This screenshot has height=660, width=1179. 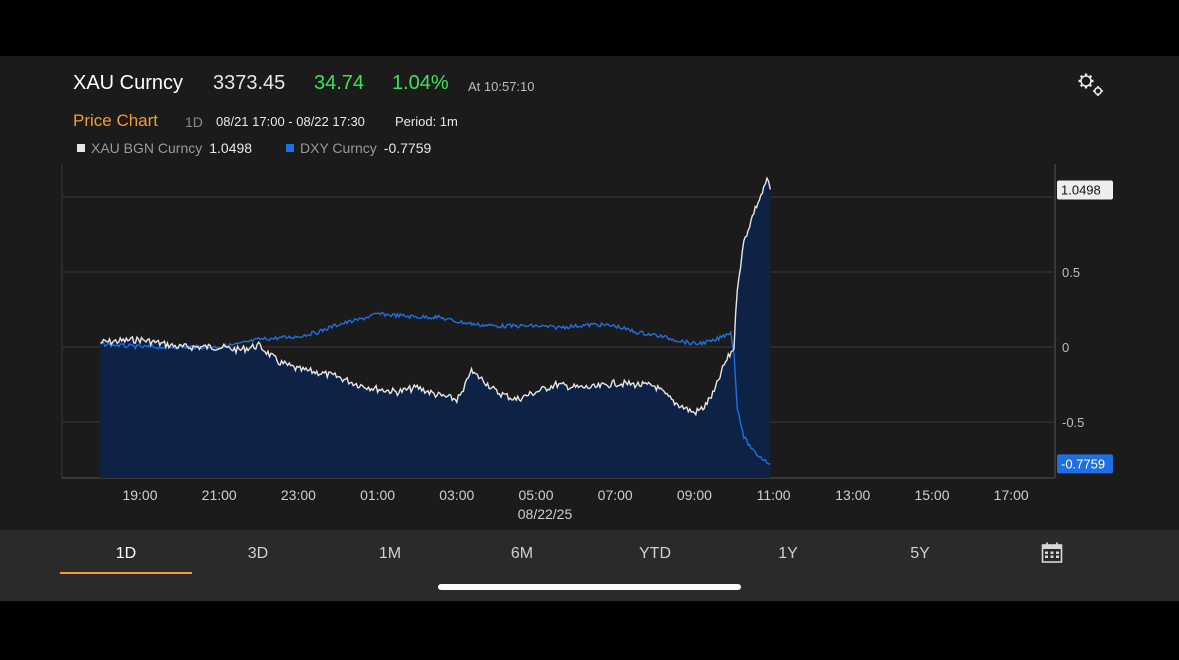 I want to click on calendar-icon, so click(x=1052, y=553).